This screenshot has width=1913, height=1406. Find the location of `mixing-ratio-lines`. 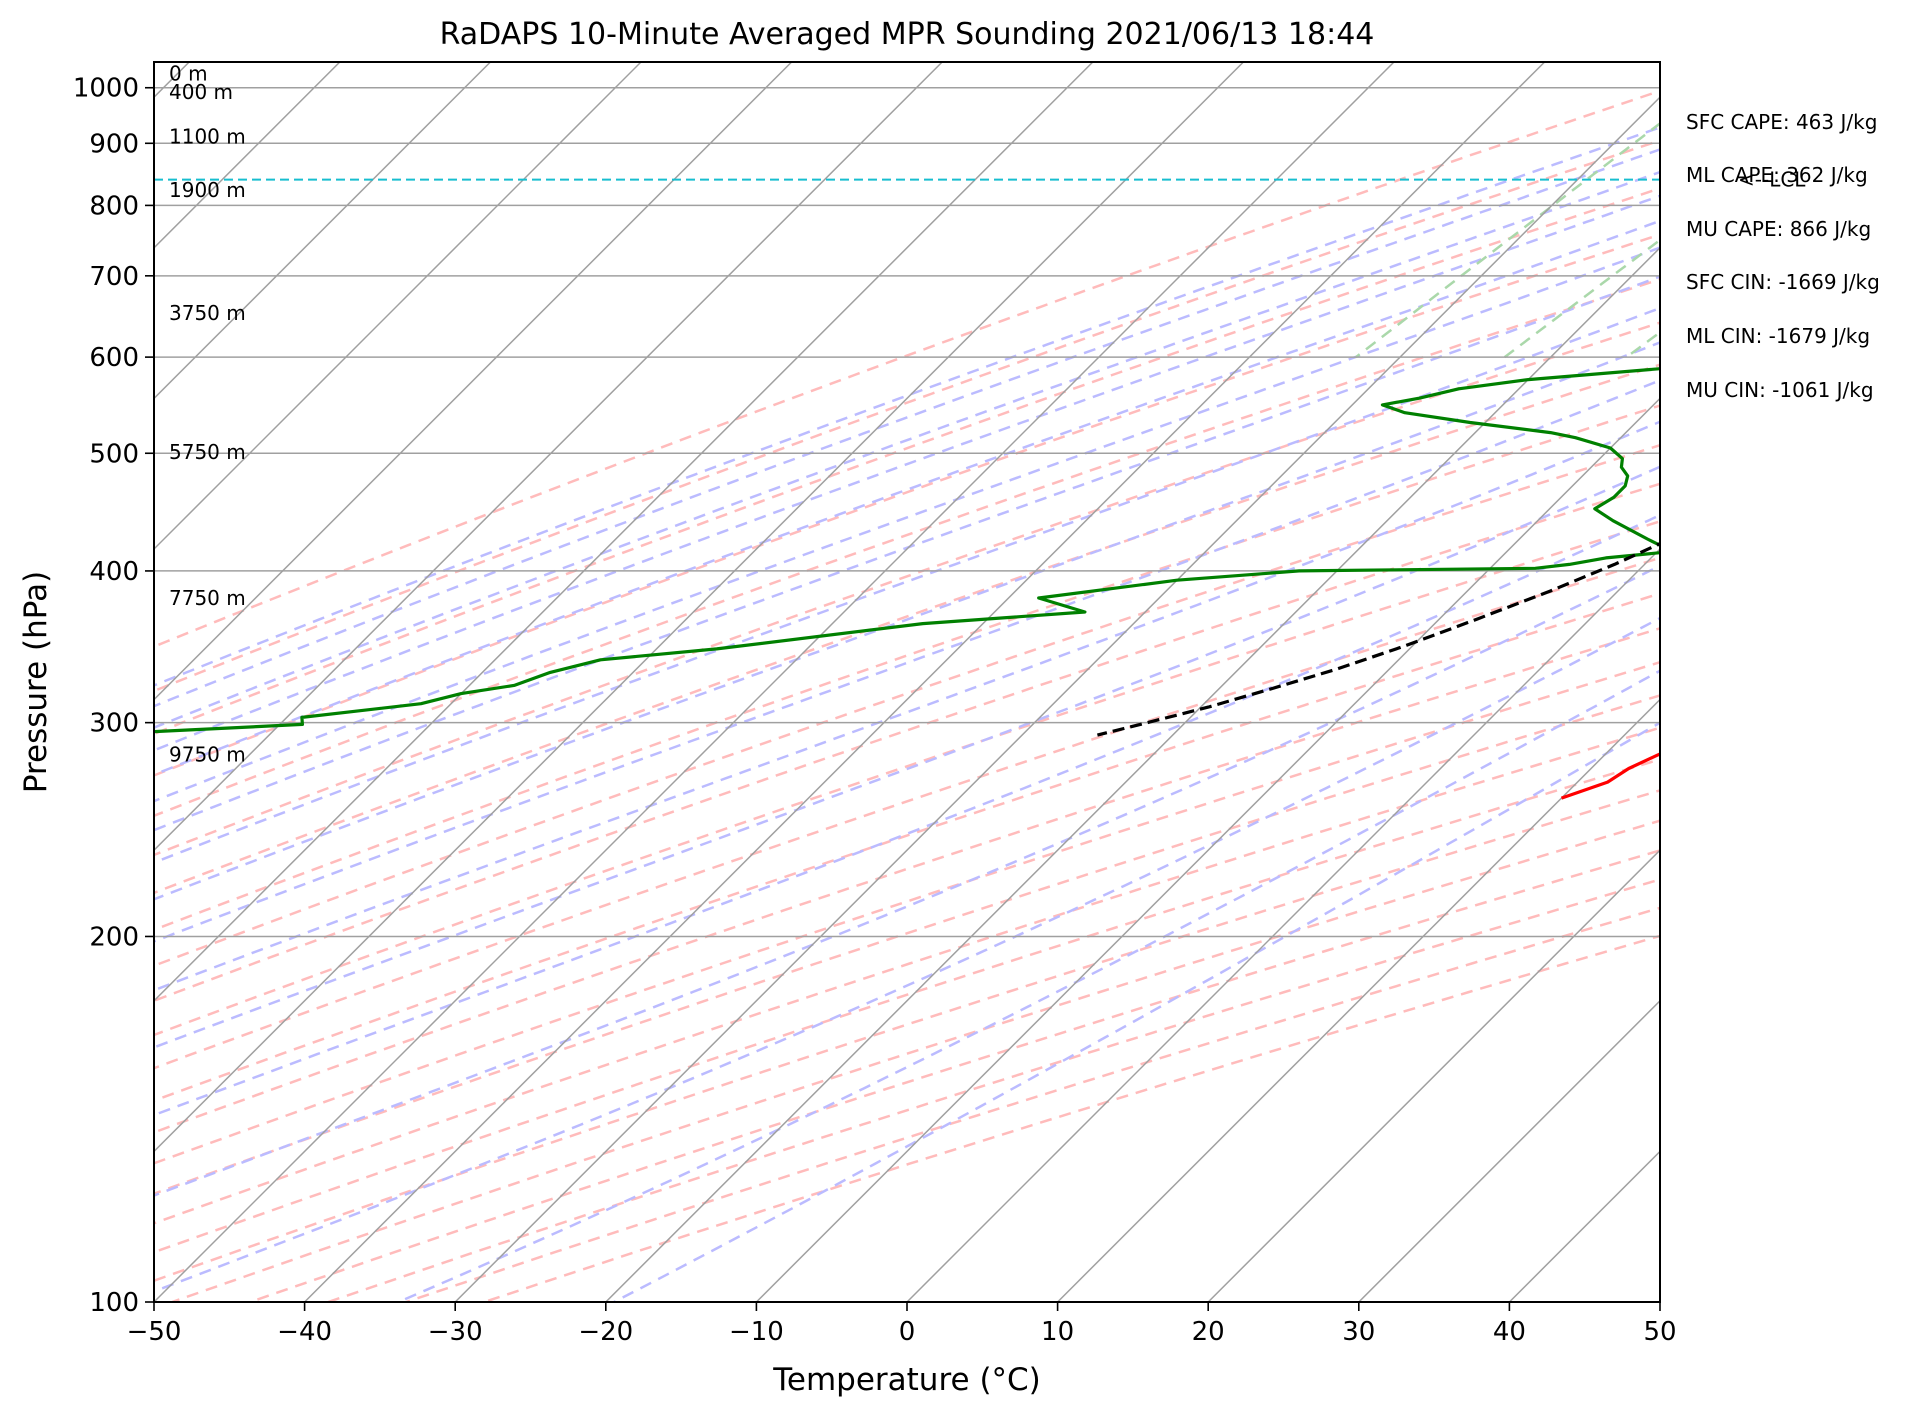

mixing-ratio-lines is located at coordinates (1634, 210).